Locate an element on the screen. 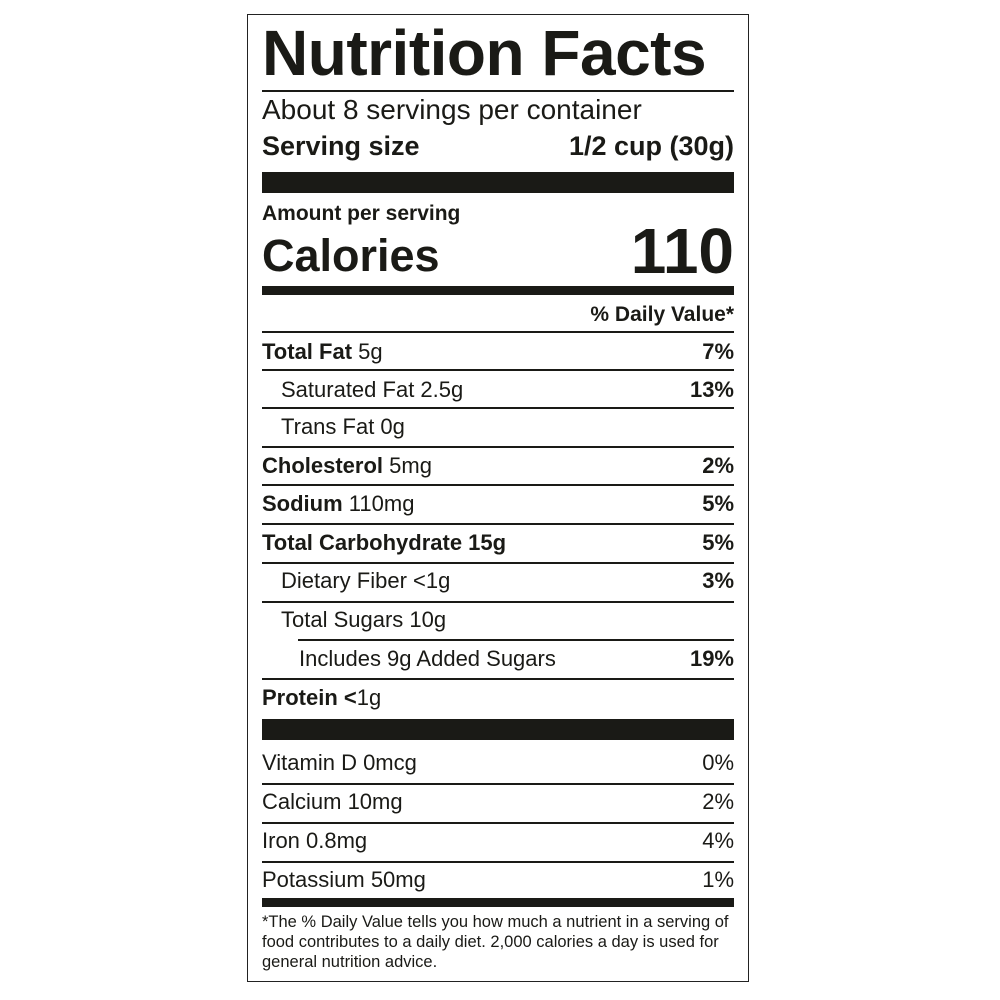 Image resolution: width=1000 pixels, height=1000 pixels. nutrient-name: Total Carbohydrate 15g is located at coordinates (384, 542).